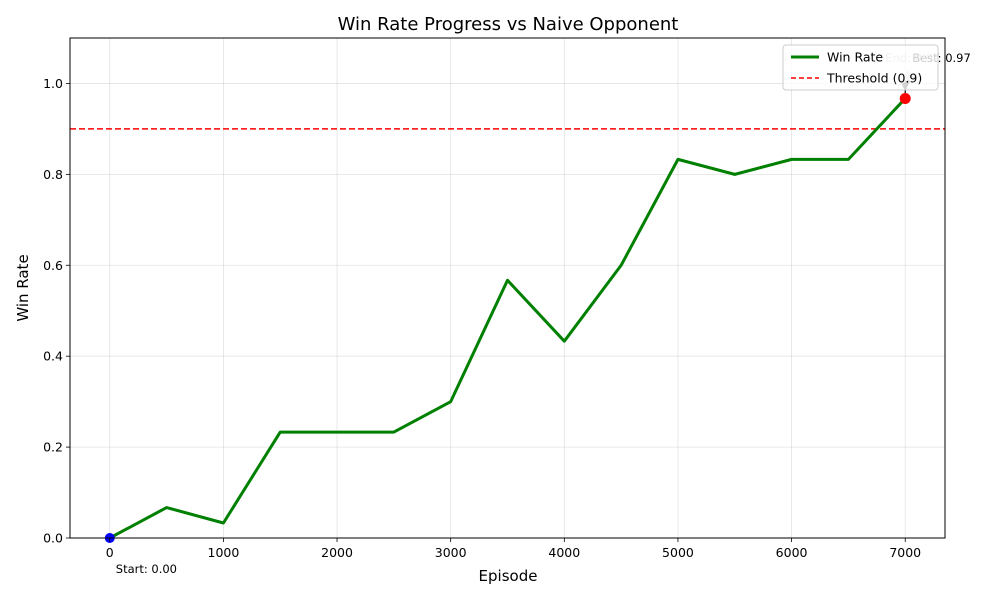 The image size is (1000, 600). What do you see at coordinates (146, 569) in the screenshot?
I see `start-annotation: Start: 0.00` at bounding box center [146, 569].